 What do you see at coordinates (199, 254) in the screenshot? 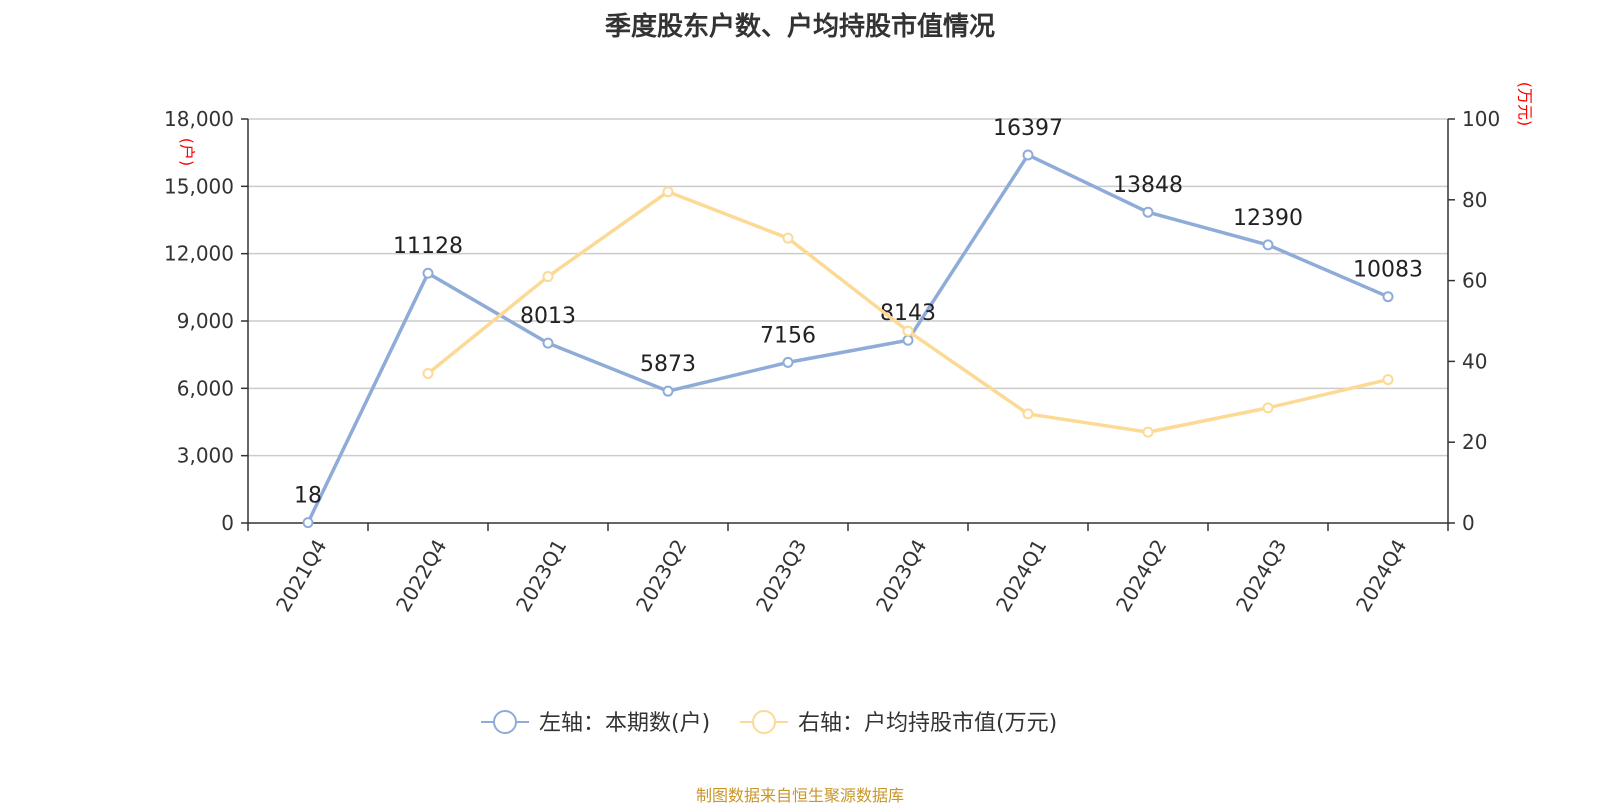
I see `left-tick-label: 12,000` at bounding box center [199, 254].